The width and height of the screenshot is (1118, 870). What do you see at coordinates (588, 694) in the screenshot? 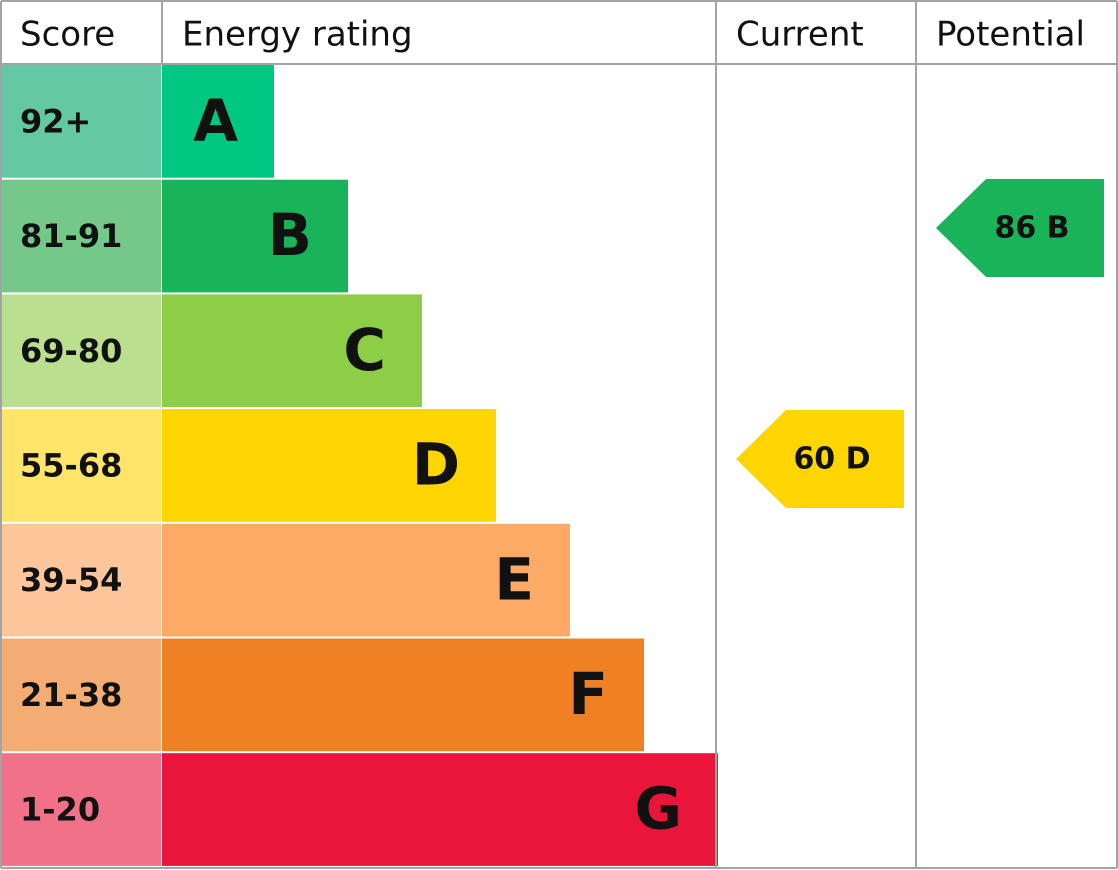
I see `rating-letter: F` at bounding box center [588, 694].